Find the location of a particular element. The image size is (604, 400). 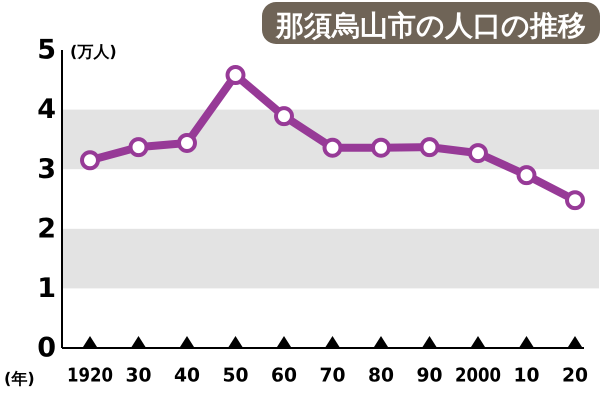

chart-title: 那須烏山市の人口の推移 is located at coordinates (430, 25).